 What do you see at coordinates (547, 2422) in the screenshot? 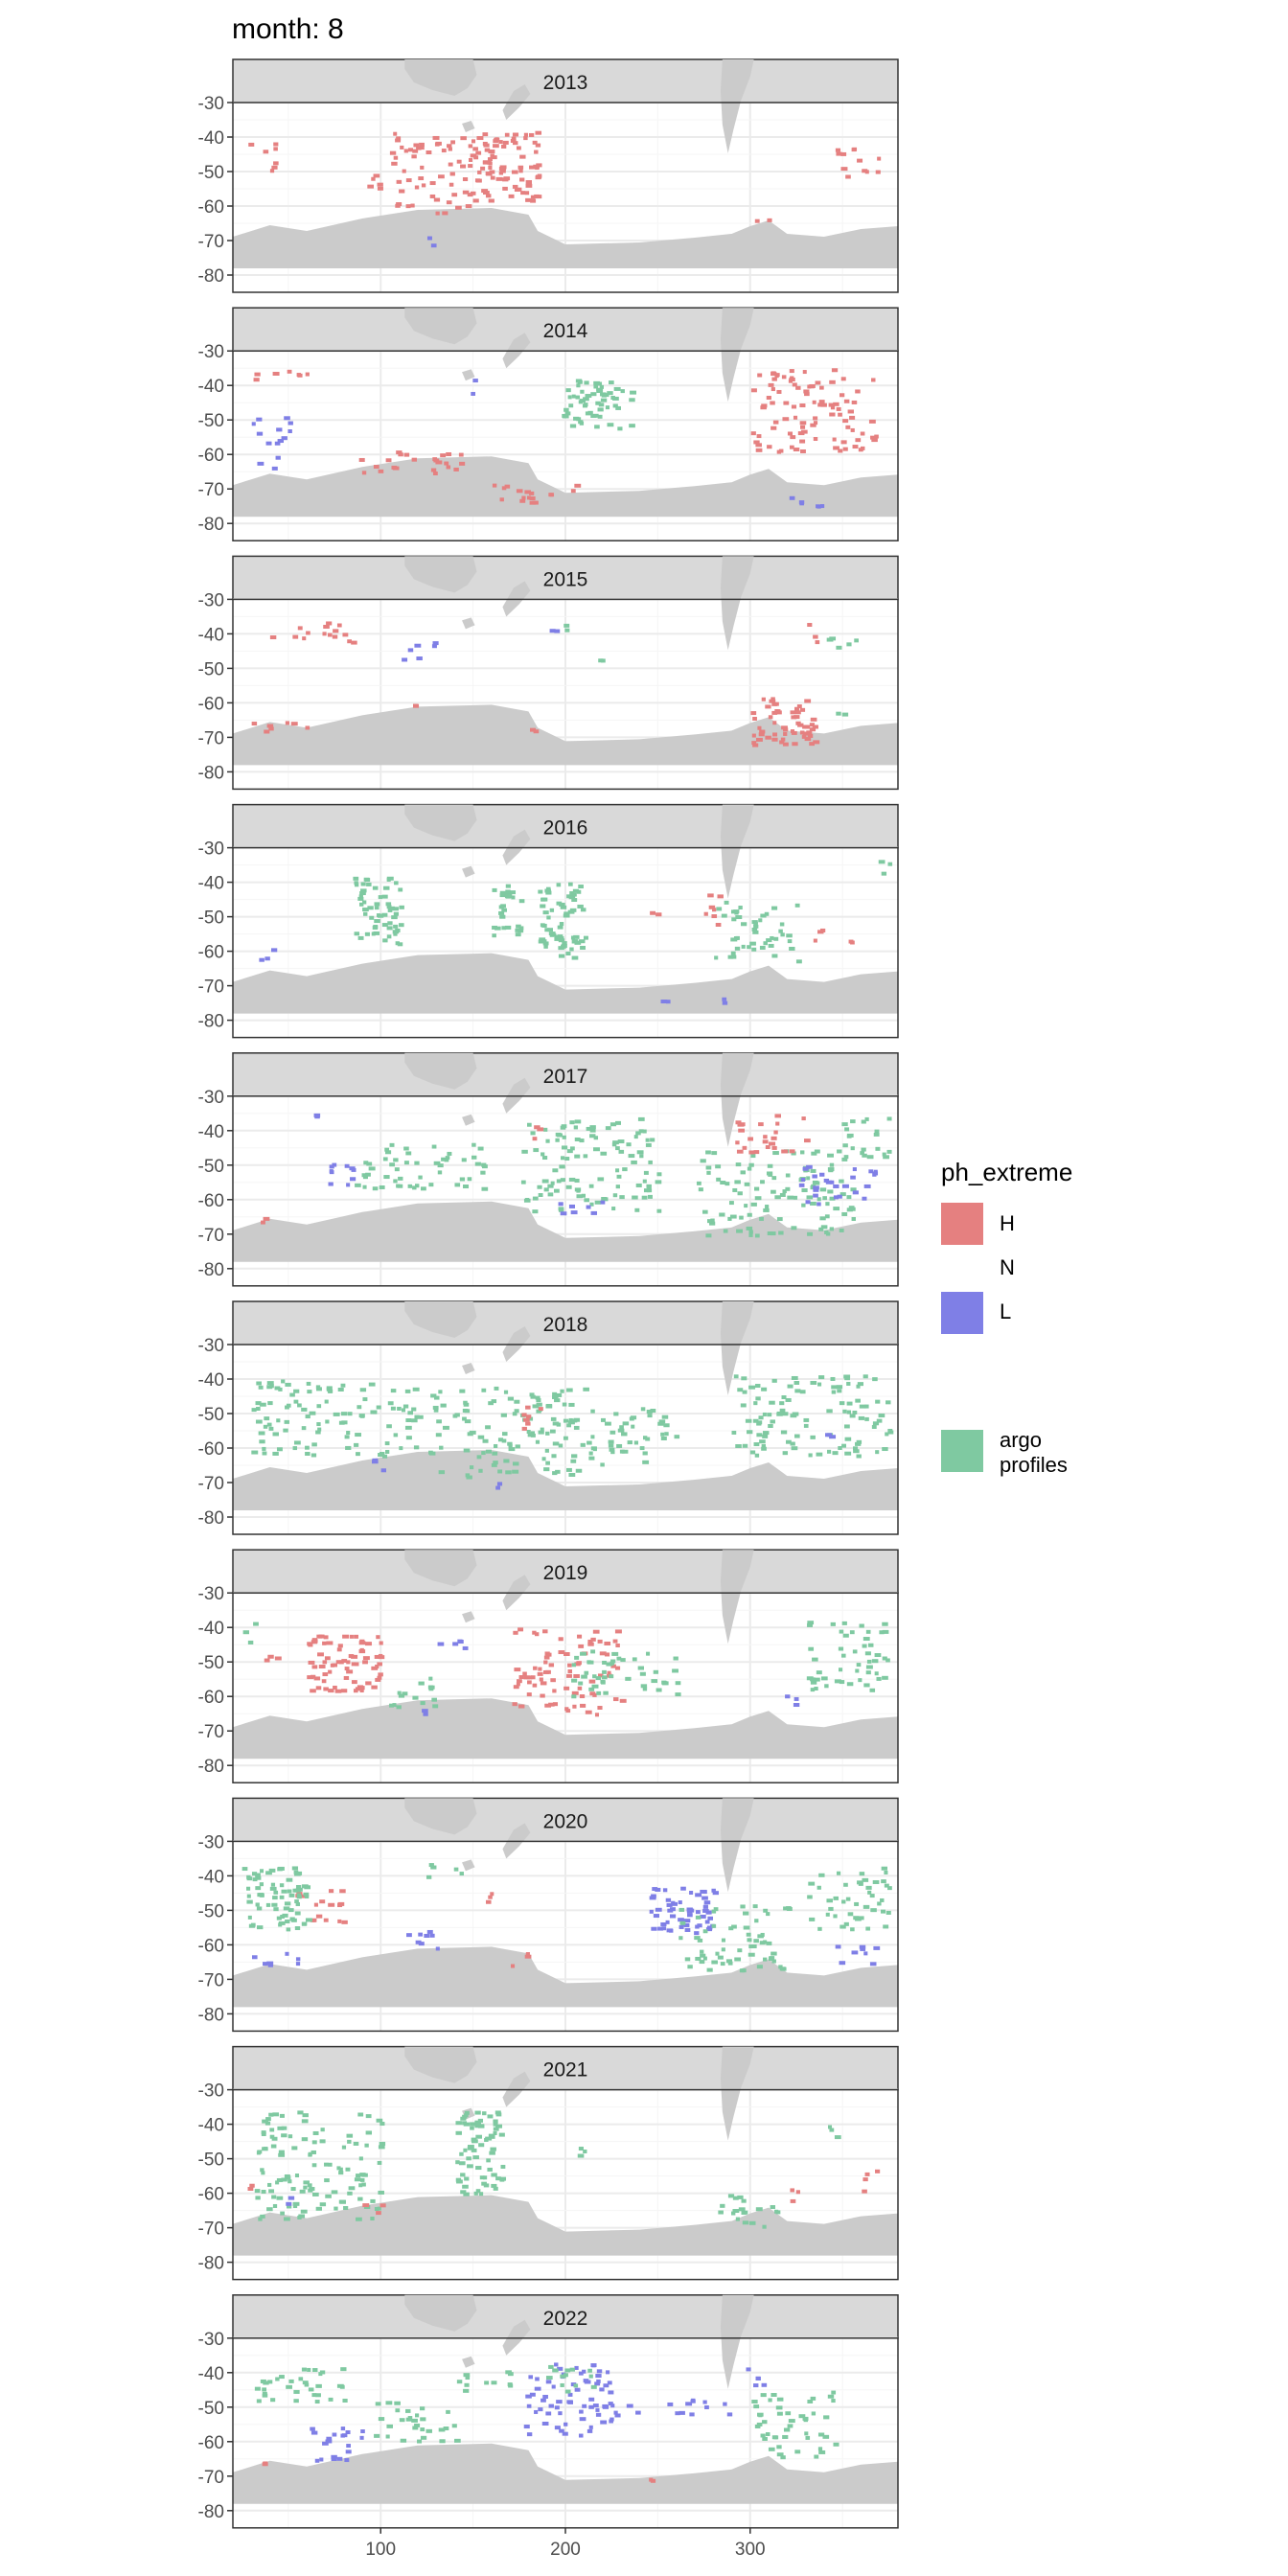
I see `data-cells` at bounding box center [547, 2422].